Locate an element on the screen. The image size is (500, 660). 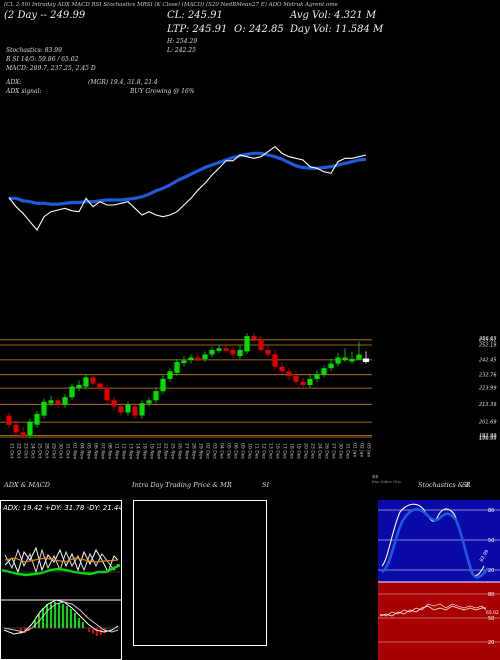
price-axis-label: 213.39 is located at coordinates (488, 405).